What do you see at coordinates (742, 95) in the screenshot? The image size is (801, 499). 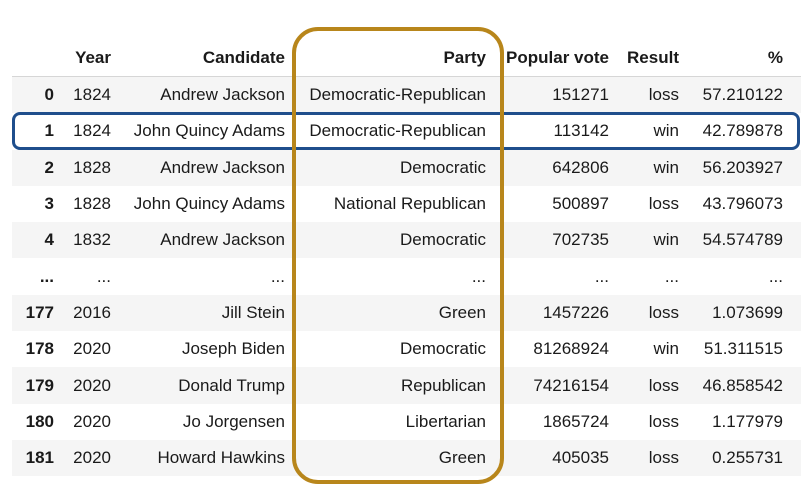 I see `cell-pct: 57.210122` at bounding box center [742, 95].